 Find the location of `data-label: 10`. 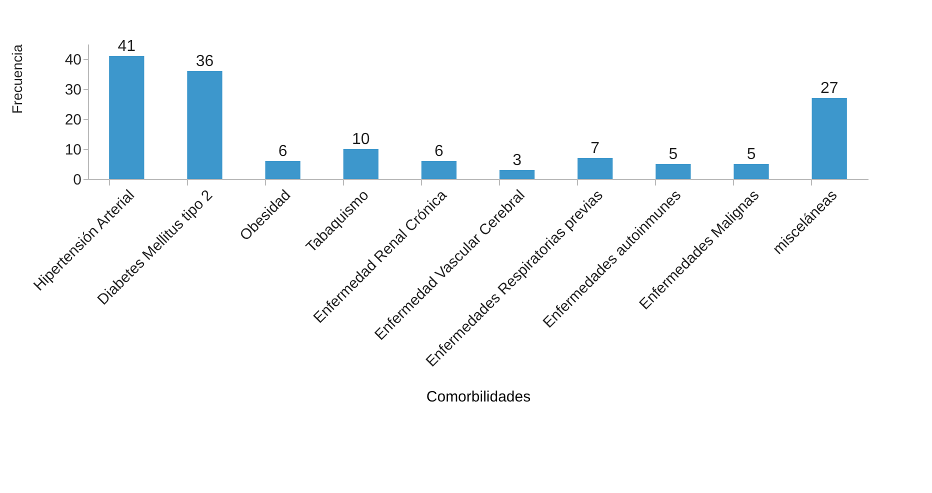

data-label: 10 is located at coordinates (361, 139).